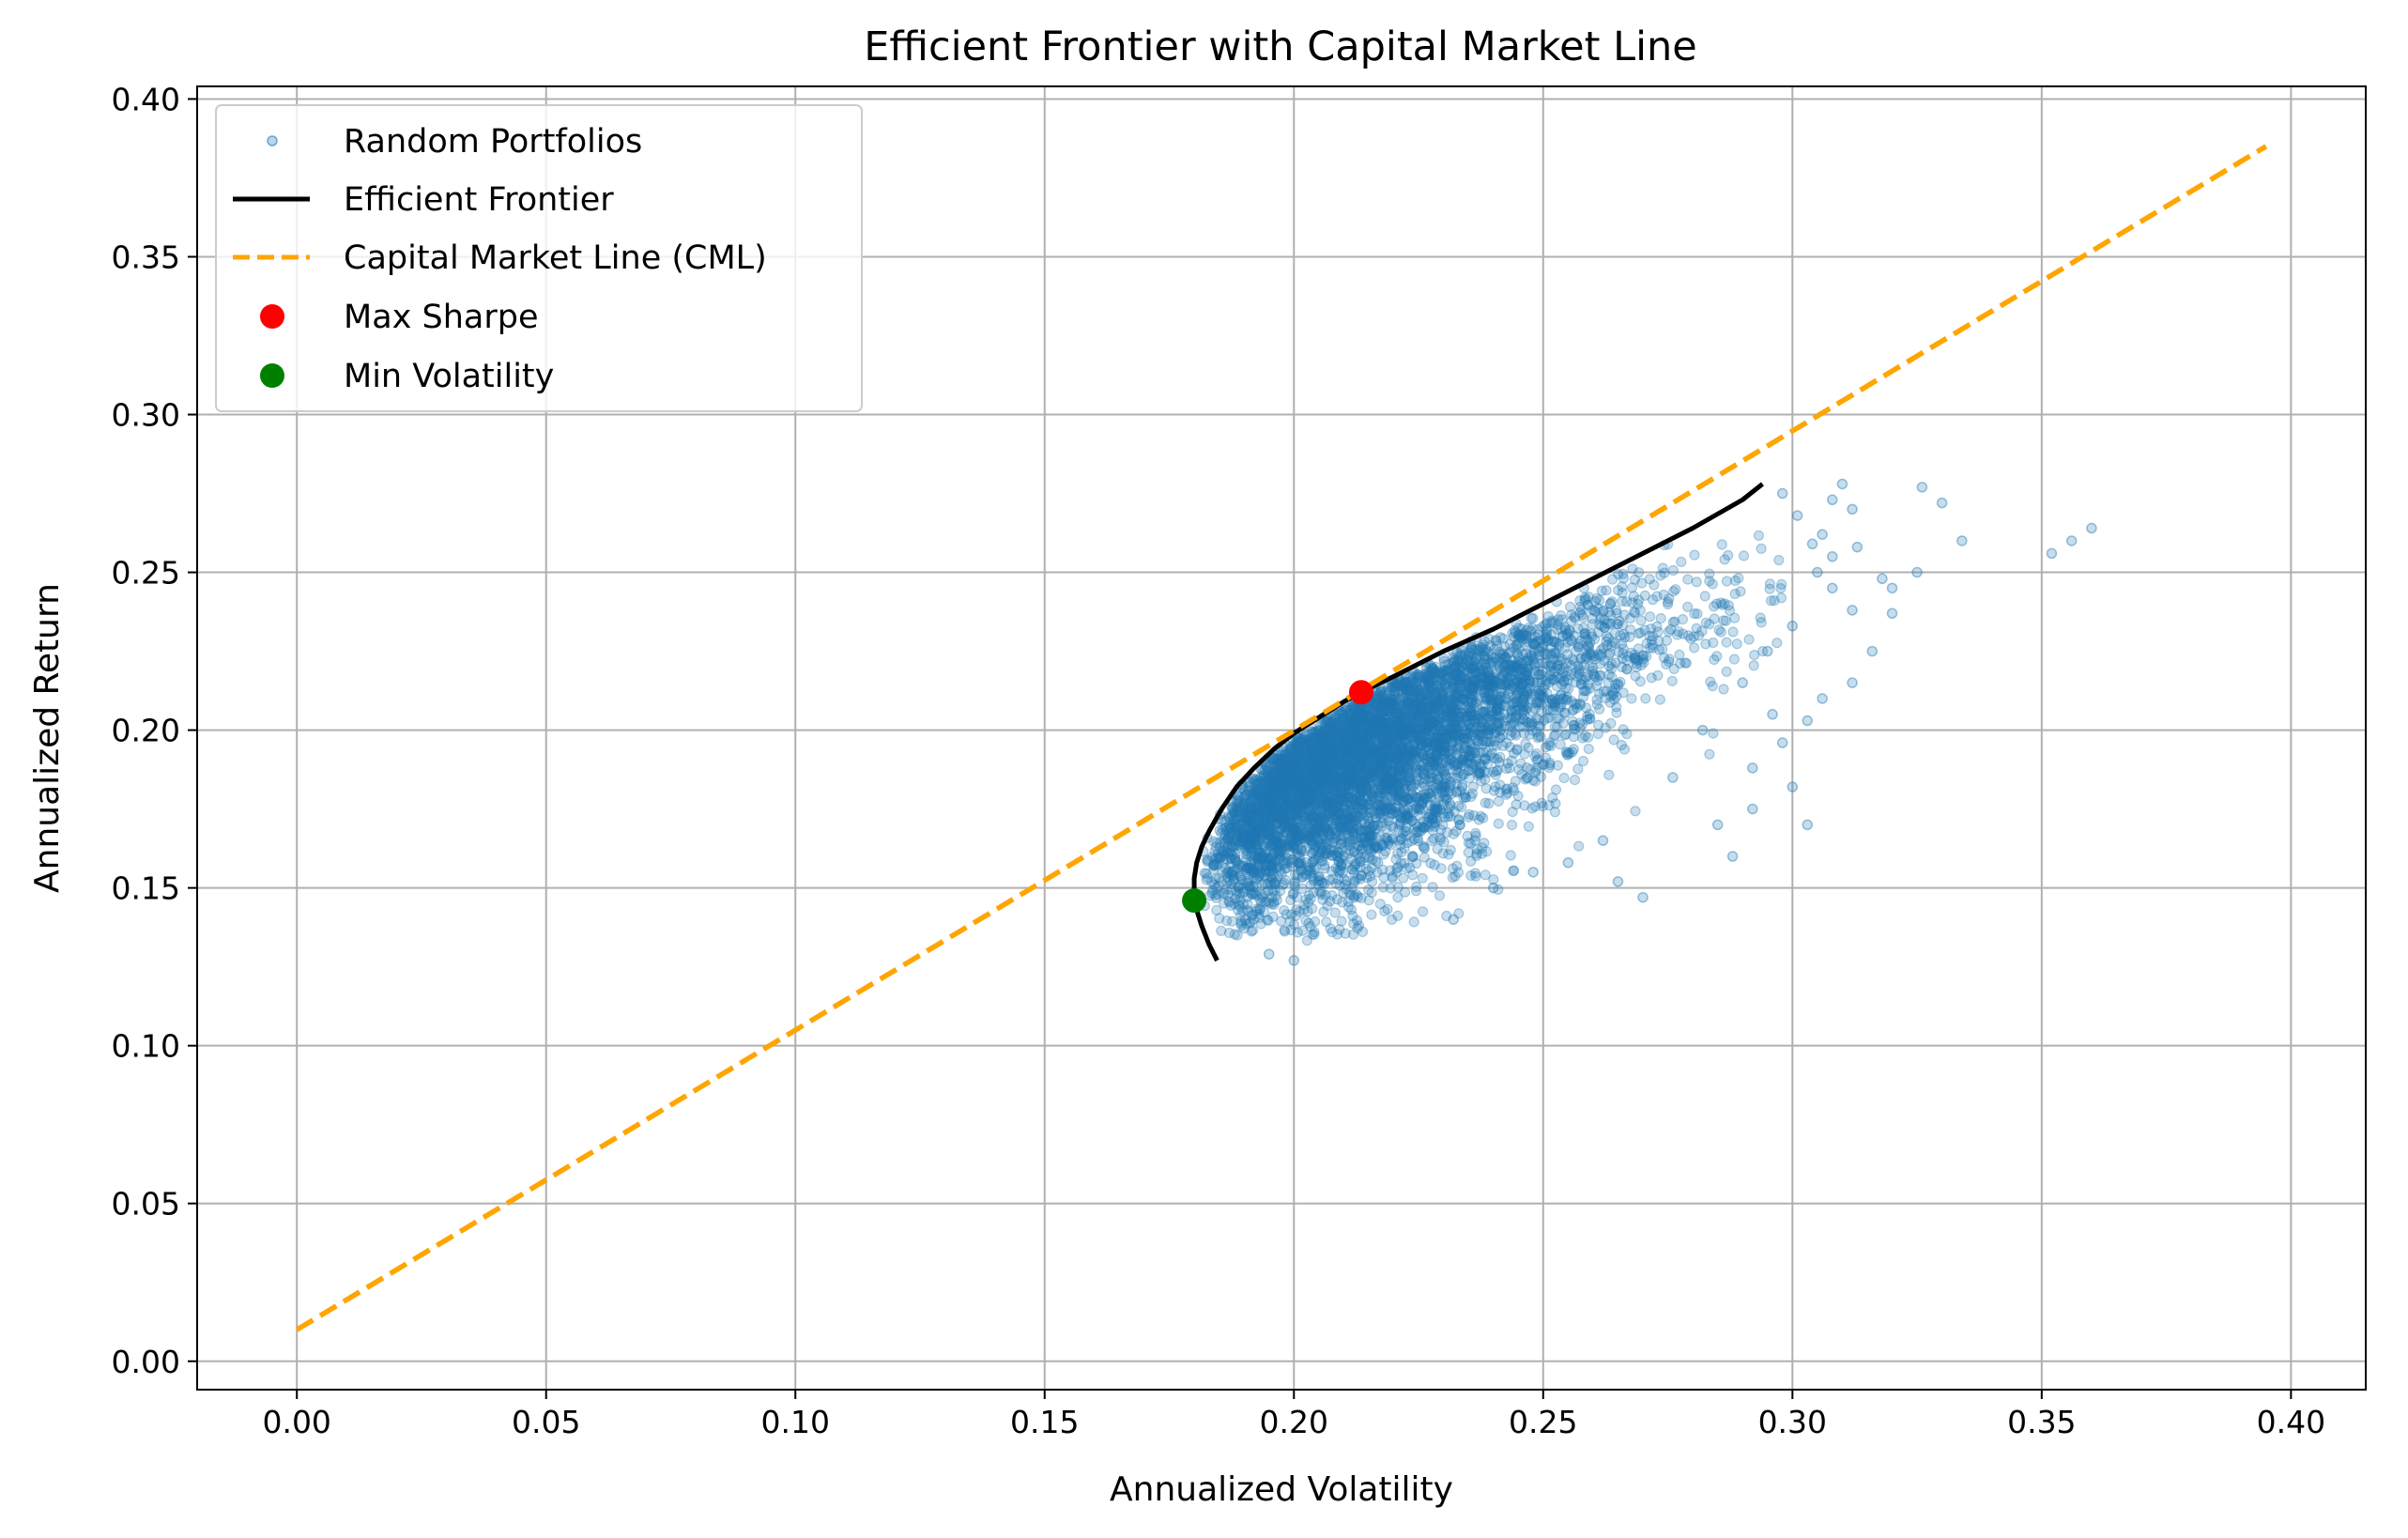  I want to click on random-portfolios-scatter, so click(1647, 722).